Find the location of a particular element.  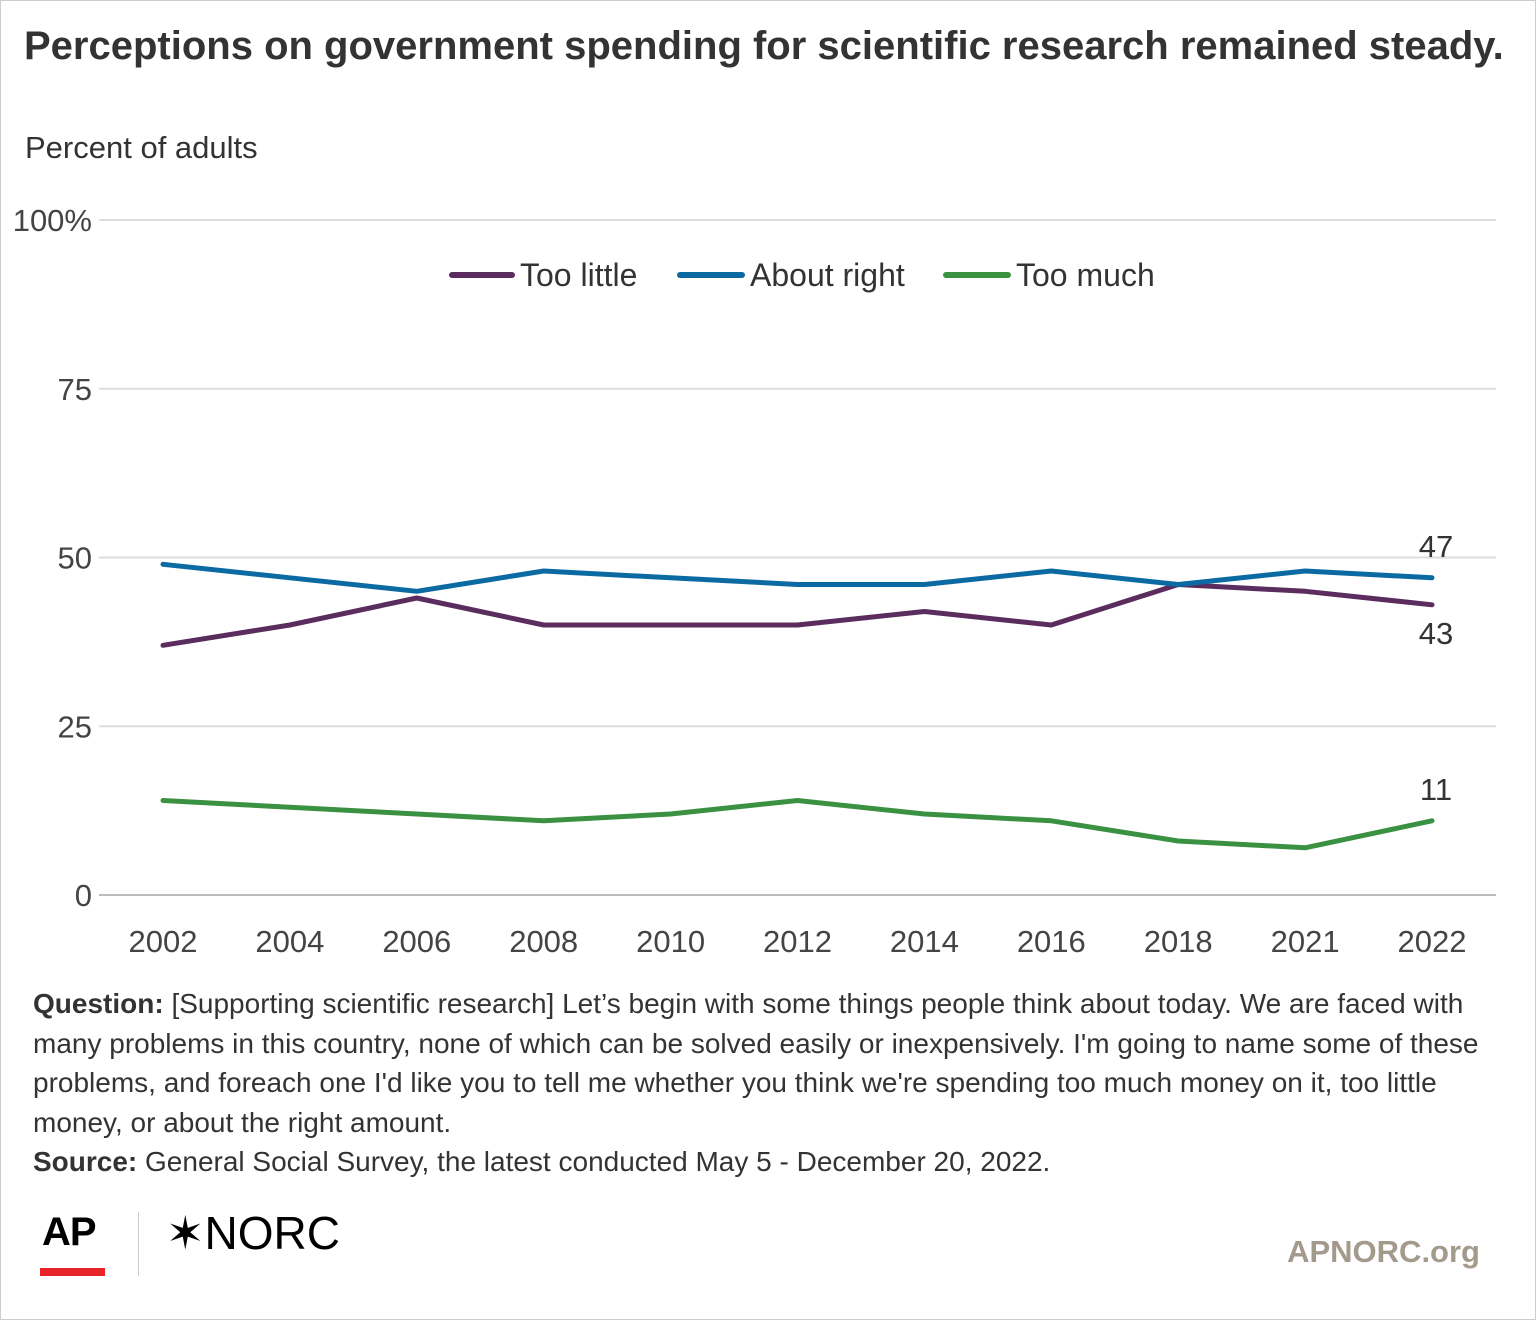

y-tick-label: 75 is located at coordinates (75, 389).